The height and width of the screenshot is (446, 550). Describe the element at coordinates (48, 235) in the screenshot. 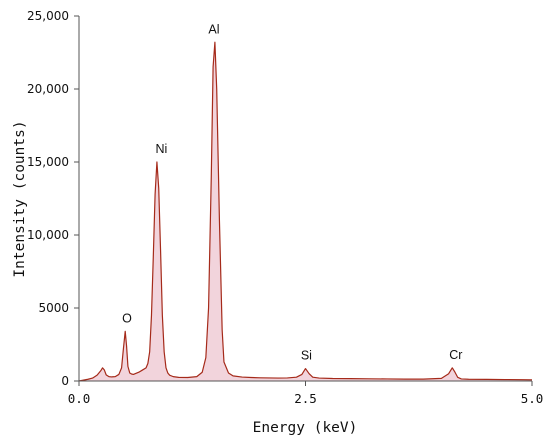

I see `y-tick-label: 10,000` at that location.